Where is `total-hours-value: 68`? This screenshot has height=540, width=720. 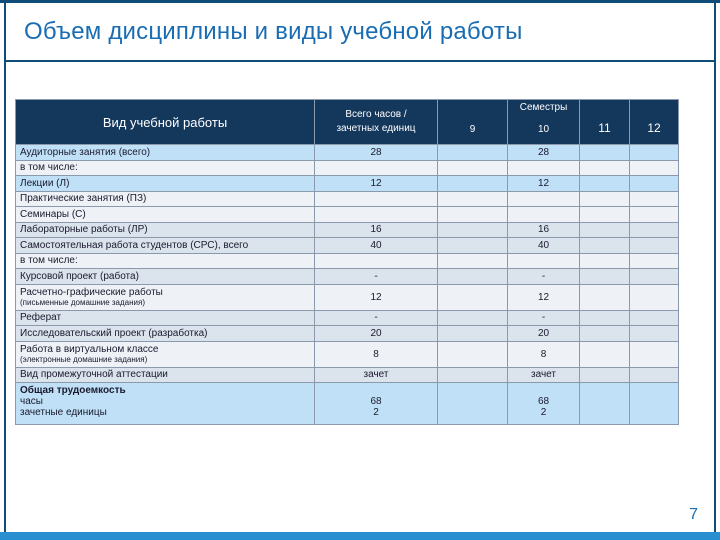 total-hours-value: 68 is located at coordinates (376, 401).